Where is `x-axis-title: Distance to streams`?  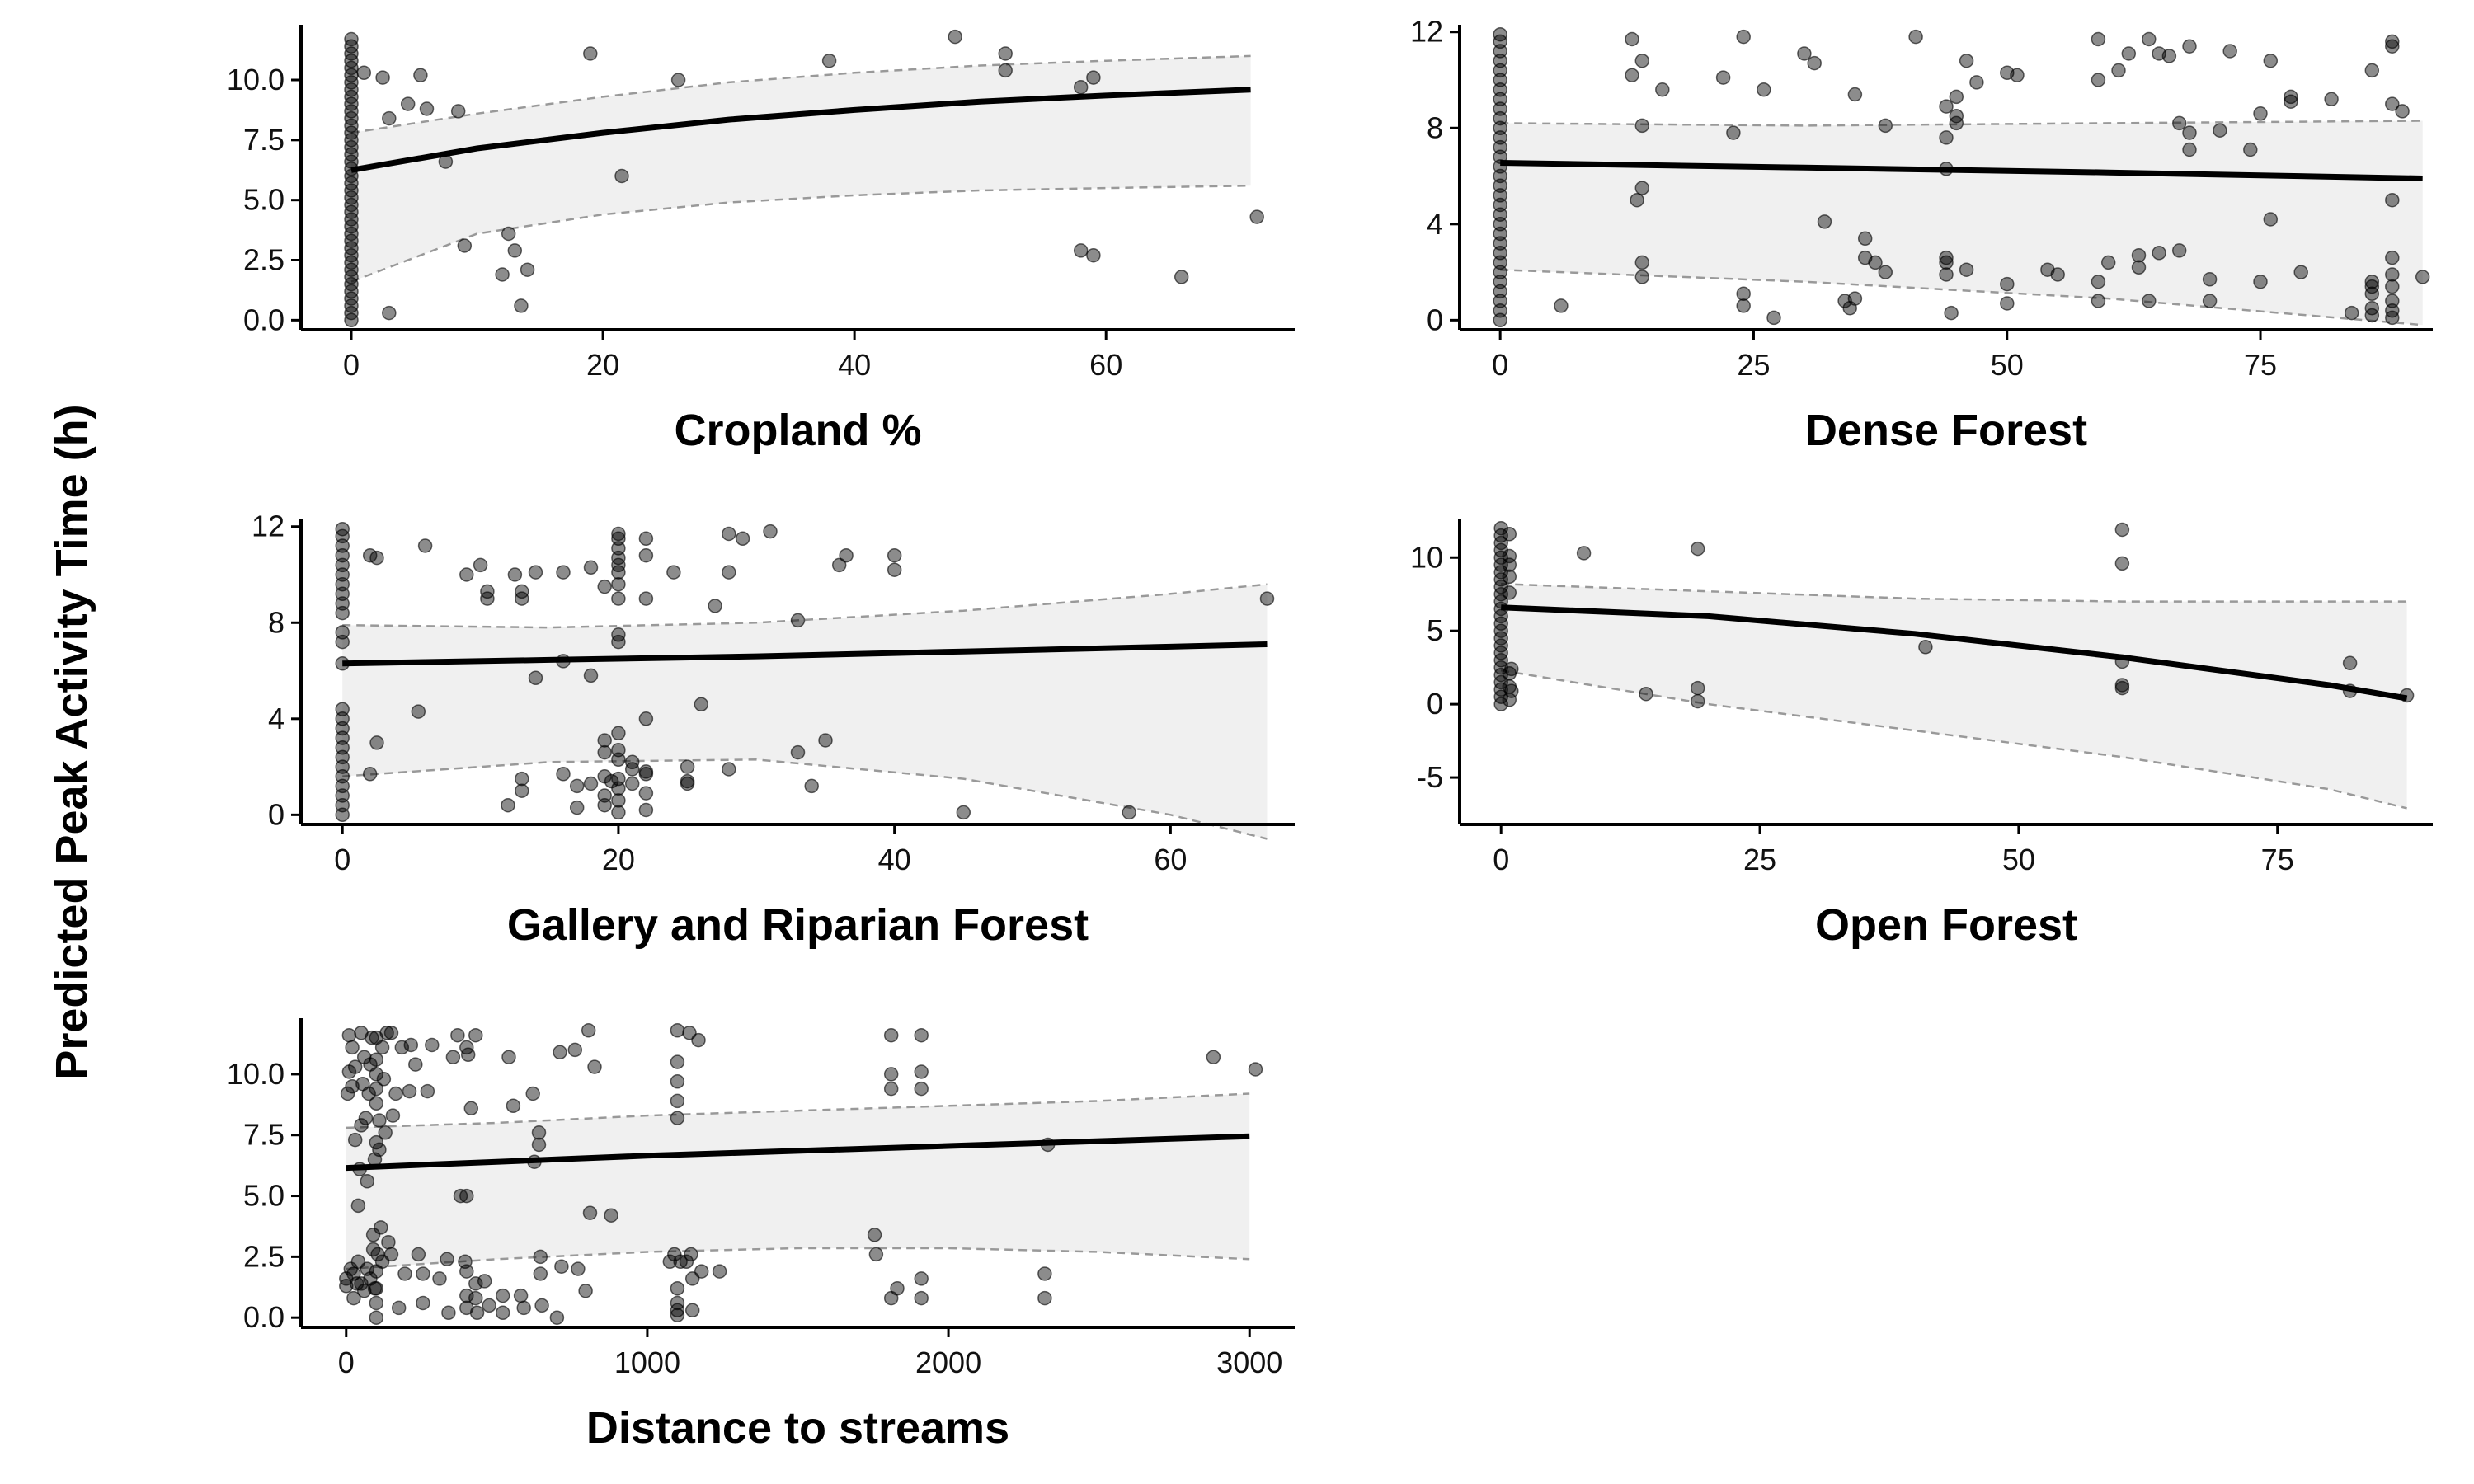 x-axis-title: Distance to streams is located at coordinates (797, 1428).